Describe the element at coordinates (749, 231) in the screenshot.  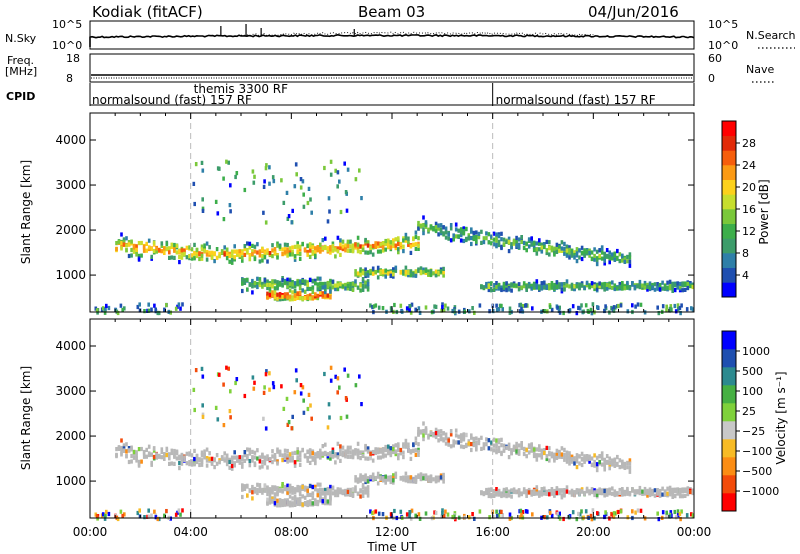
I see `colorbar-tick-label: 12` at that location.